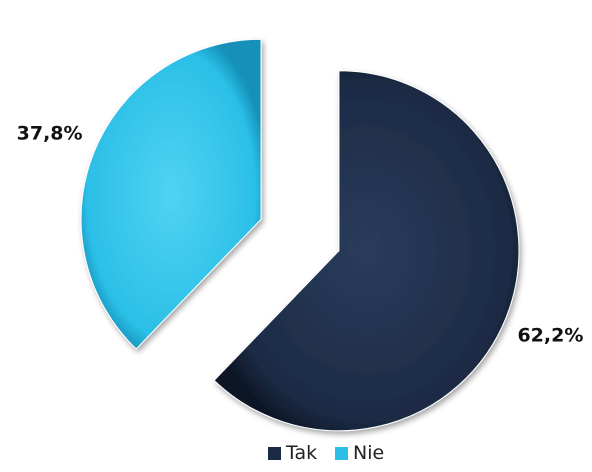 The width and height of the screenshot is (592, 472). I want to click on legend-swatch-tak, so click(274, 453).